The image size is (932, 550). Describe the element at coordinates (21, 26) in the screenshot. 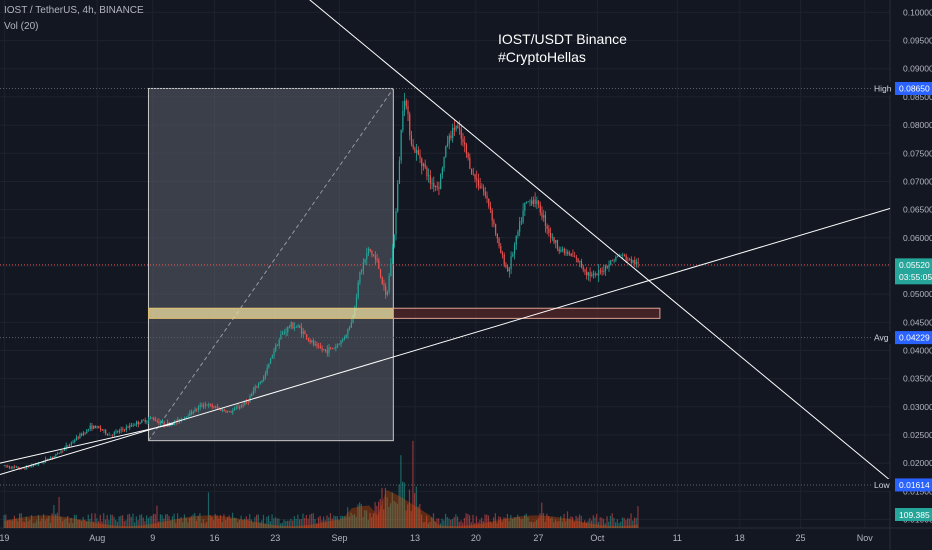

I see `volume-indicator-label: Vol (20)` at that location.